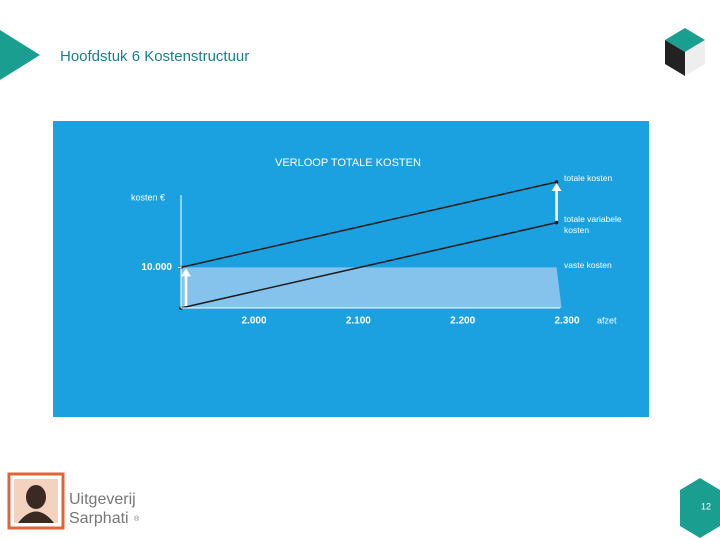 This screenshot has width=720, height=540. What do you see at coordinates (20, 55) in the screenshot?
I see `corner-triangle` at bounding box center [20, 55].